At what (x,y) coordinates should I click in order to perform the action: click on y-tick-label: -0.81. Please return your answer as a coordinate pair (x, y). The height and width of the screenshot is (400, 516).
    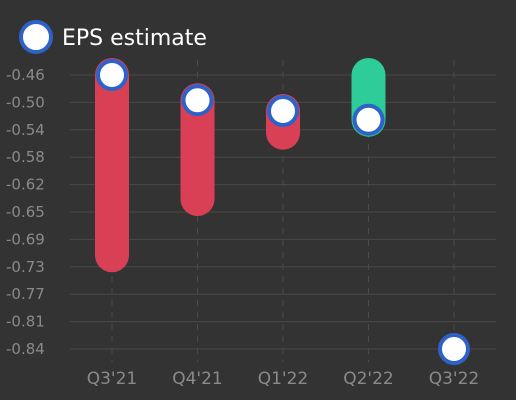
    Looking at the image, I should click on (25, 322).